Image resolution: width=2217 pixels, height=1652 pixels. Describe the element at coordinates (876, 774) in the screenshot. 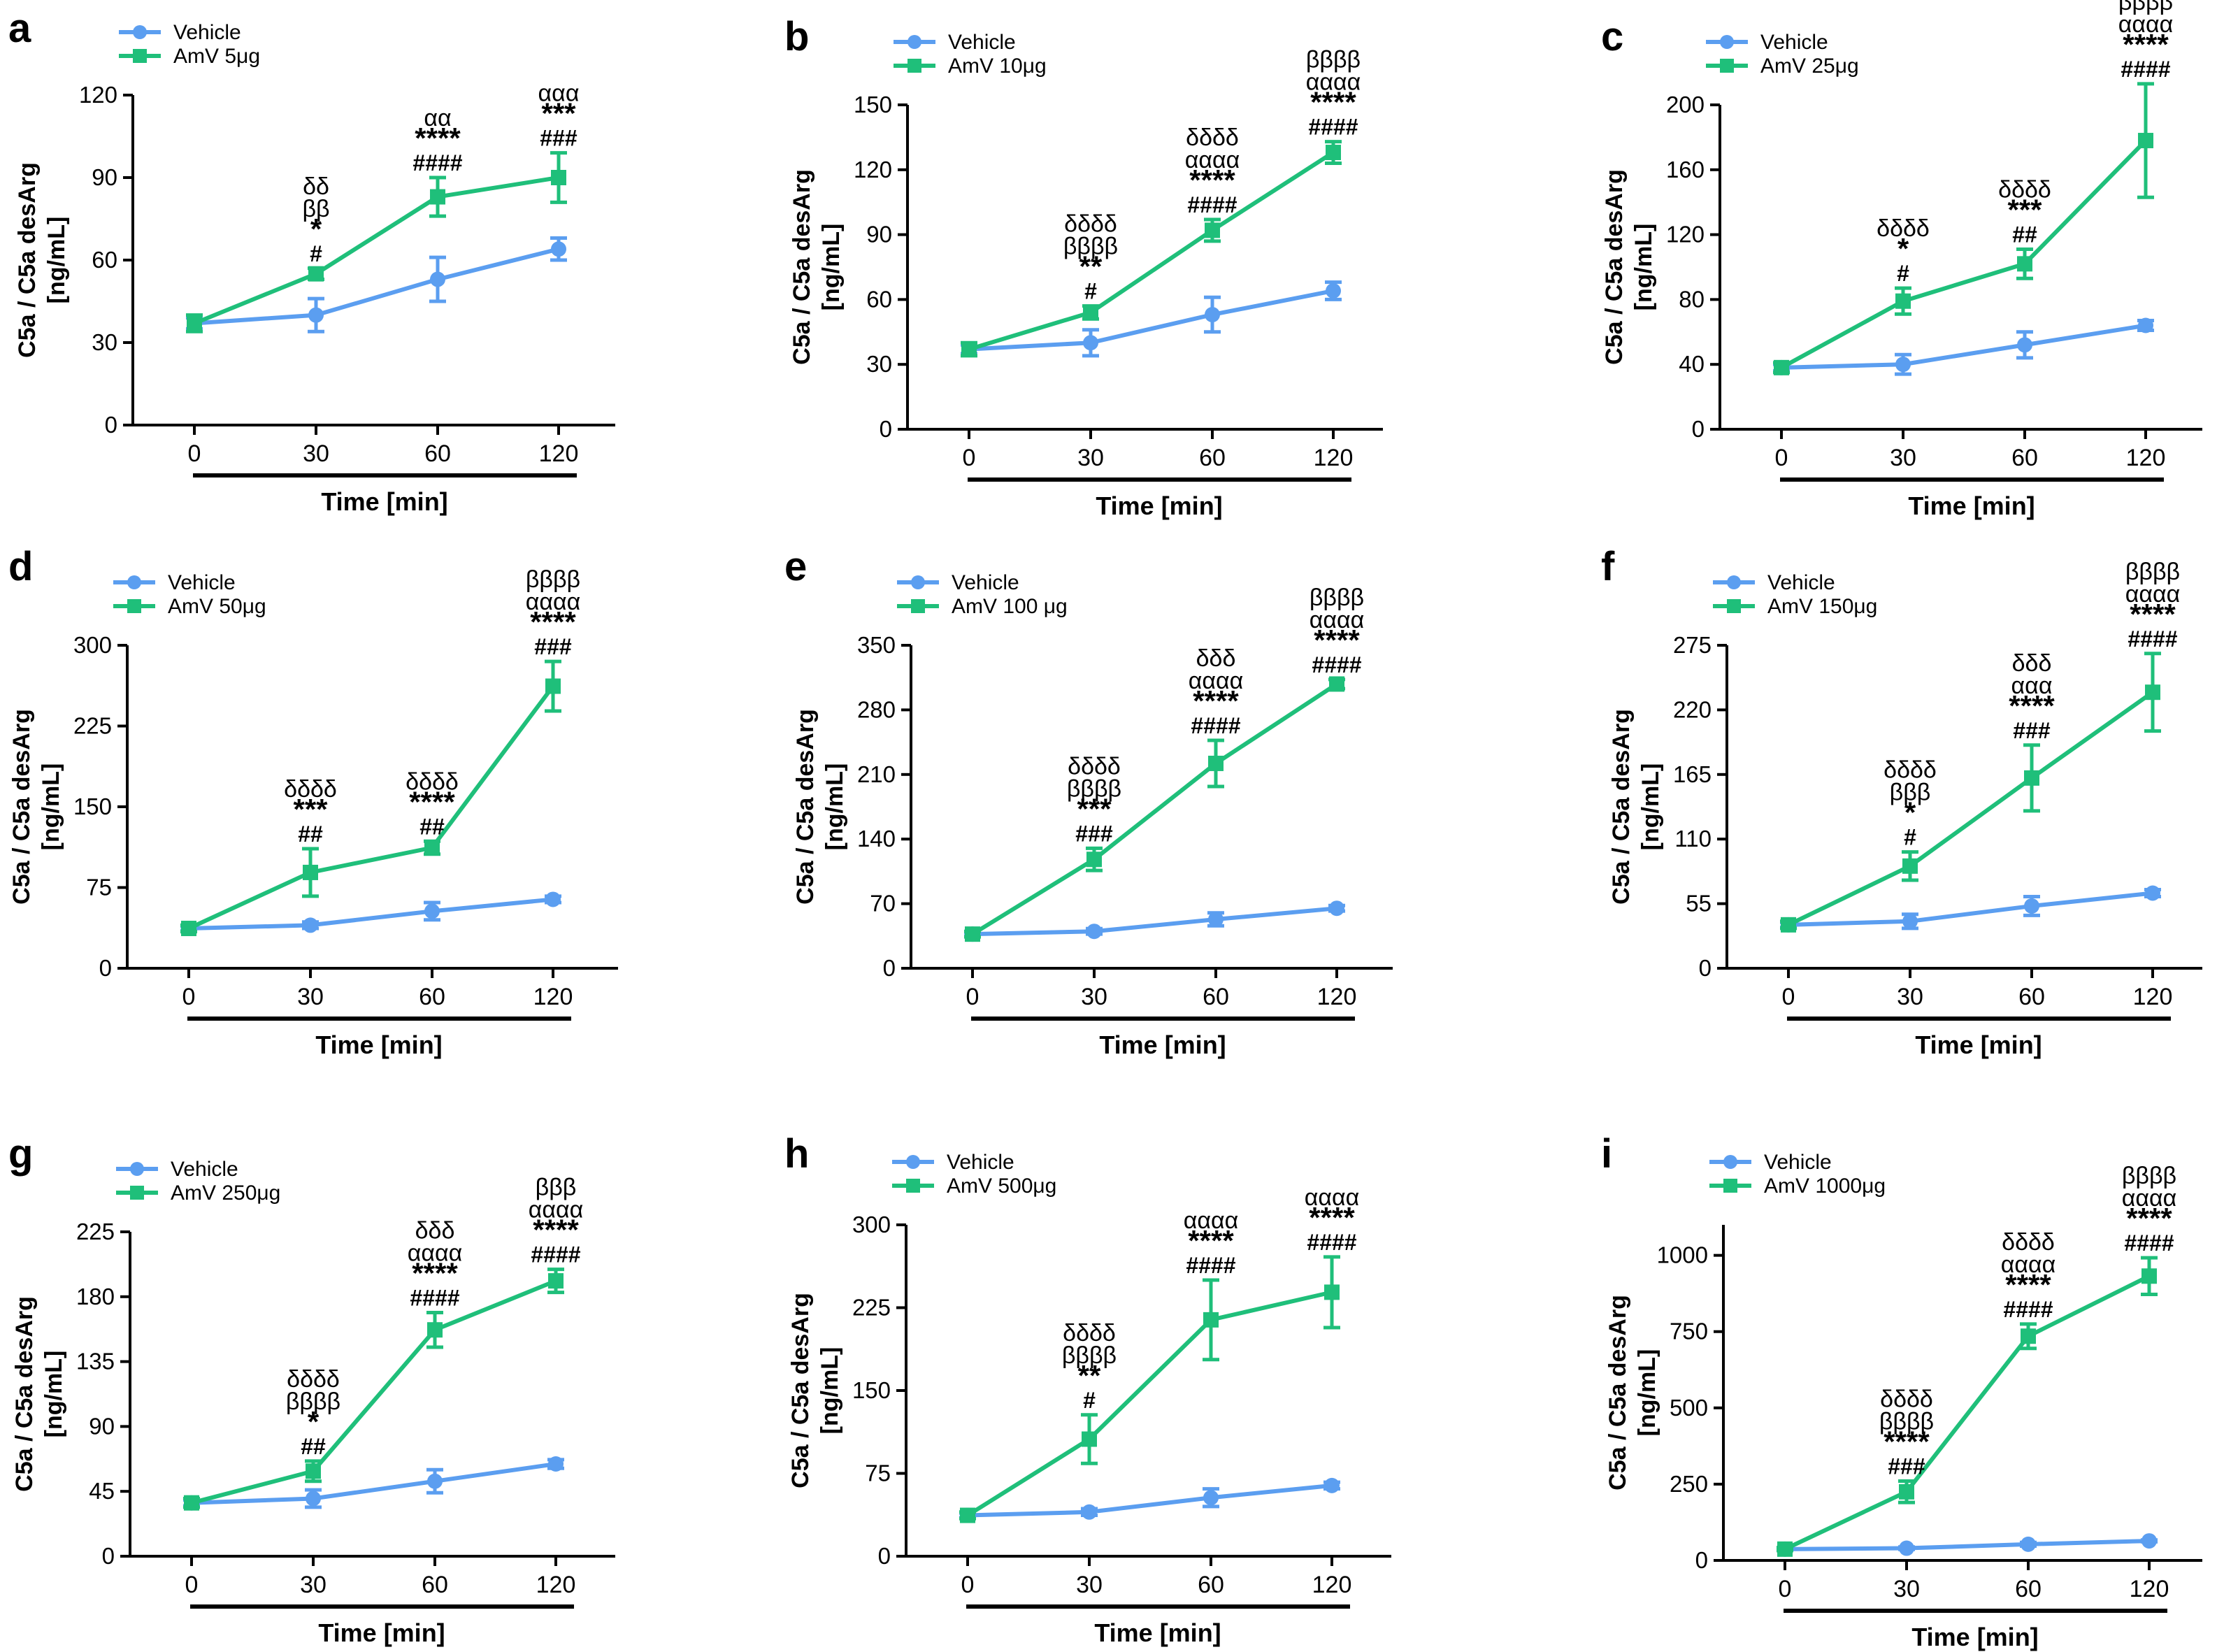

I see `y-tick-label: 210` at that location.